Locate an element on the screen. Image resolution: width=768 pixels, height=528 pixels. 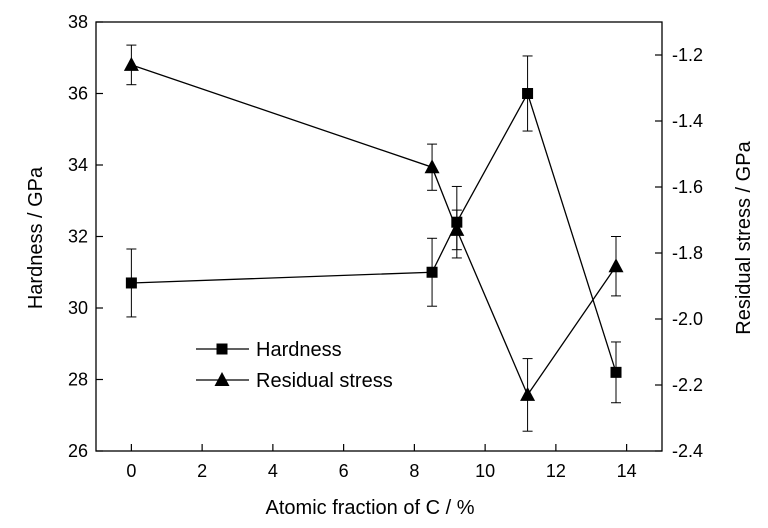
left-y-axis: 26 28 30 32 34 36 38 is located at coordinates (85, 236).